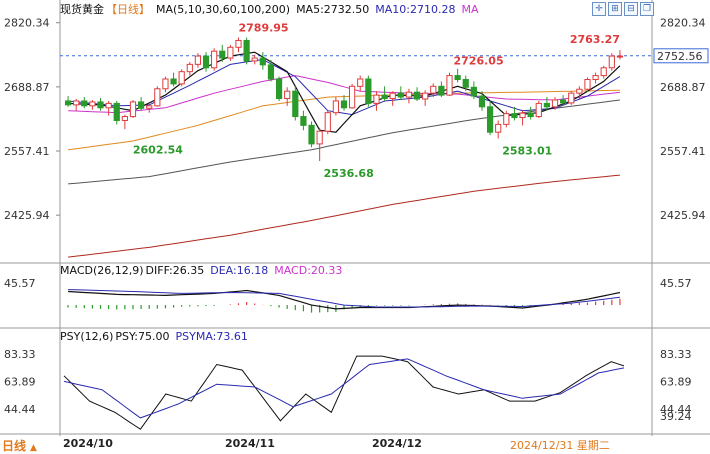 Image resolution: width=710 pixels, height=454 pixels. Describe the element at coordinates (27, 23) in the screenshot. I see `price-tick-left-0: 2820.34` at that location.